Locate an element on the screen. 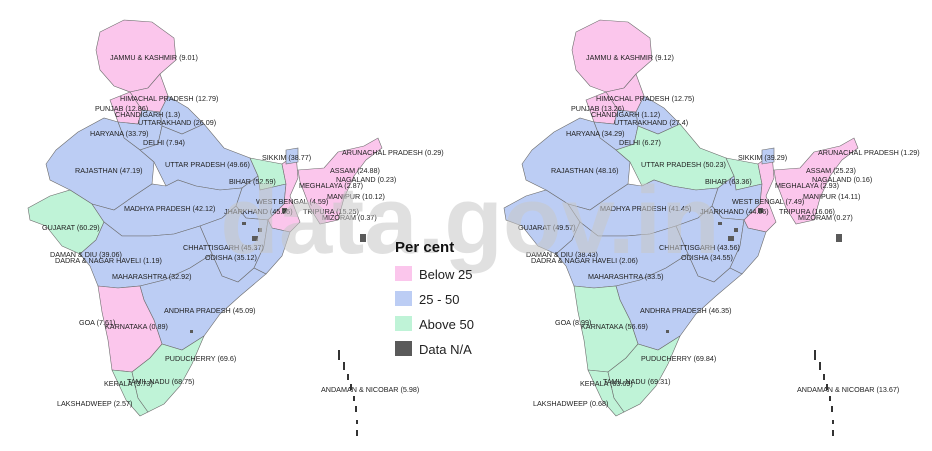  state-label-br: BIHAR (63.36) is located at coordinates (728, 181).